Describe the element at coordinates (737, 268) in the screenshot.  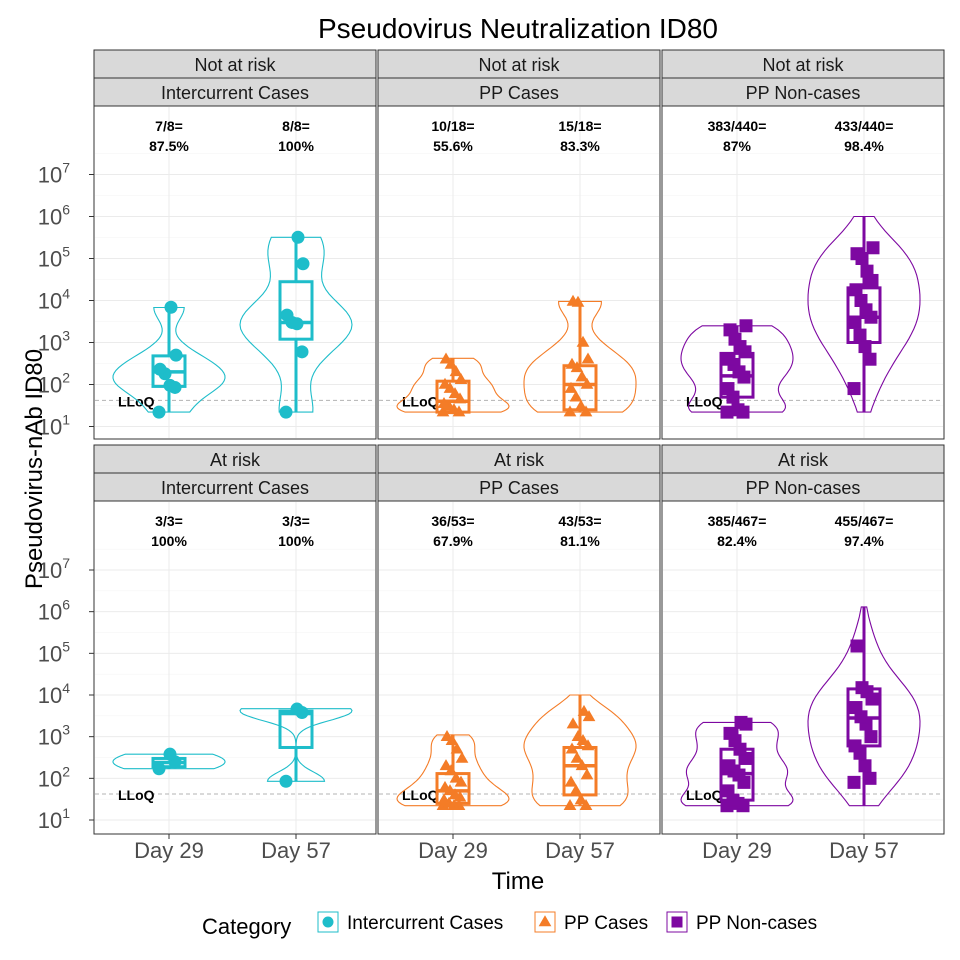
I see `violin-group: 383/440= 87%` at that location.